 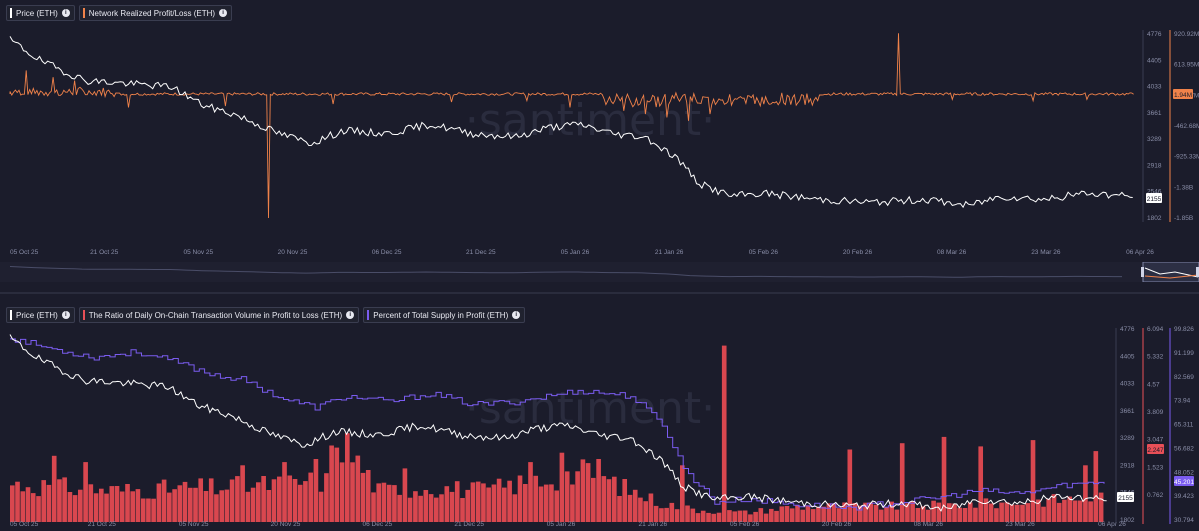 I want to click on pl-badge-text: 1.94M, so click(x=1183, y=95).